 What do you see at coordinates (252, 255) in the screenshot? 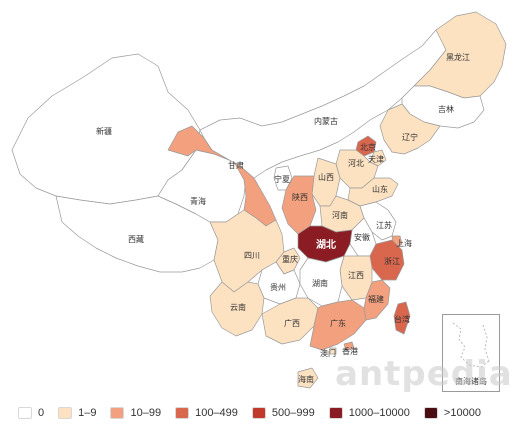
I see `province-label-20: 四川` at bounding box center [252, 255].